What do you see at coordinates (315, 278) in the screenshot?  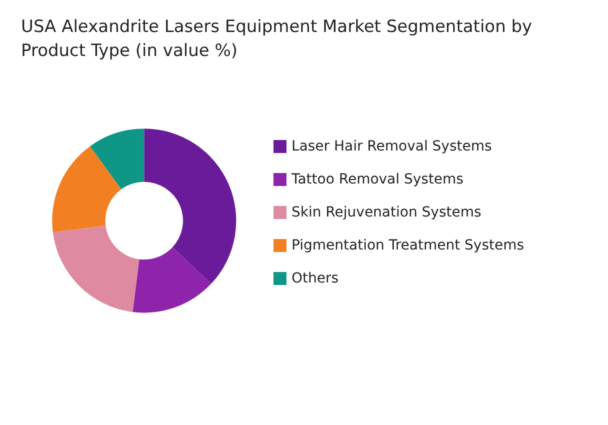 I see `legend-label: Others` at bounding box center [315, 278].